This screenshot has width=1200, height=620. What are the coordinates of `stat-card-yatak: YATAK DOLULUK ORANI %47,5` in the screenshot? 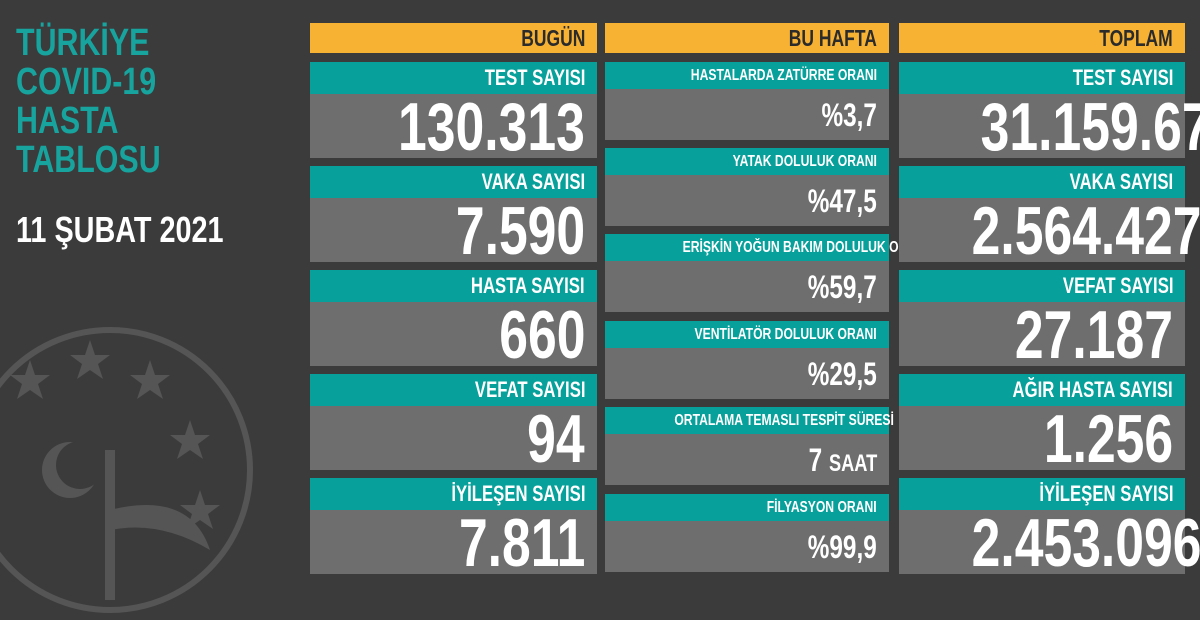 It's located at (747, 187).